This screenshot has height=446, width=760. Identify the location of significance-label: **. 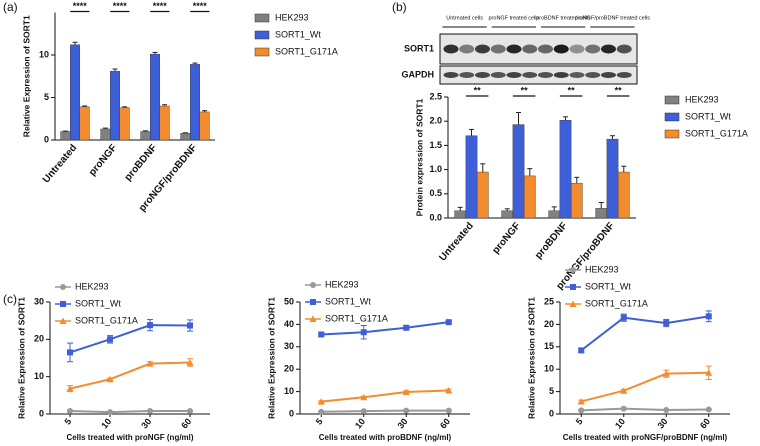
(619, 90).